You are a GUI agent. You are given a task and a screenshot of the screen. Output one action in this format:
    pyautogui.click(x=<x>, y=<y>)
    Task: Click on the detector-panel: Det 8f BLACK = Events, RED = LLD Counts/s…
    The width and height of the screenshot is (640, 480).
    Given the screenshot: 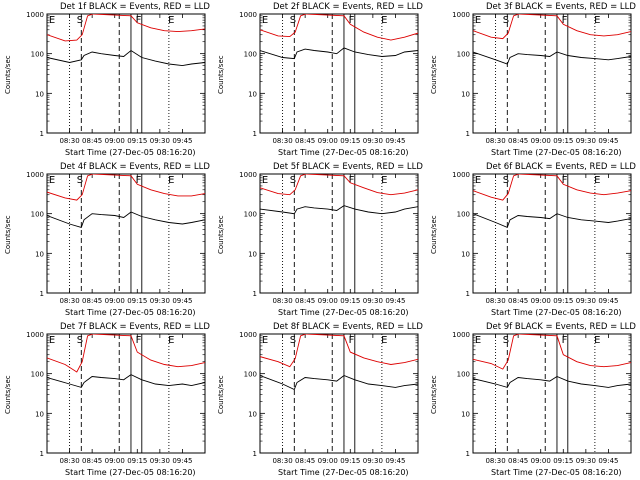 What is the action you would take?
    pyautogui.click(x=319, y=400)
    